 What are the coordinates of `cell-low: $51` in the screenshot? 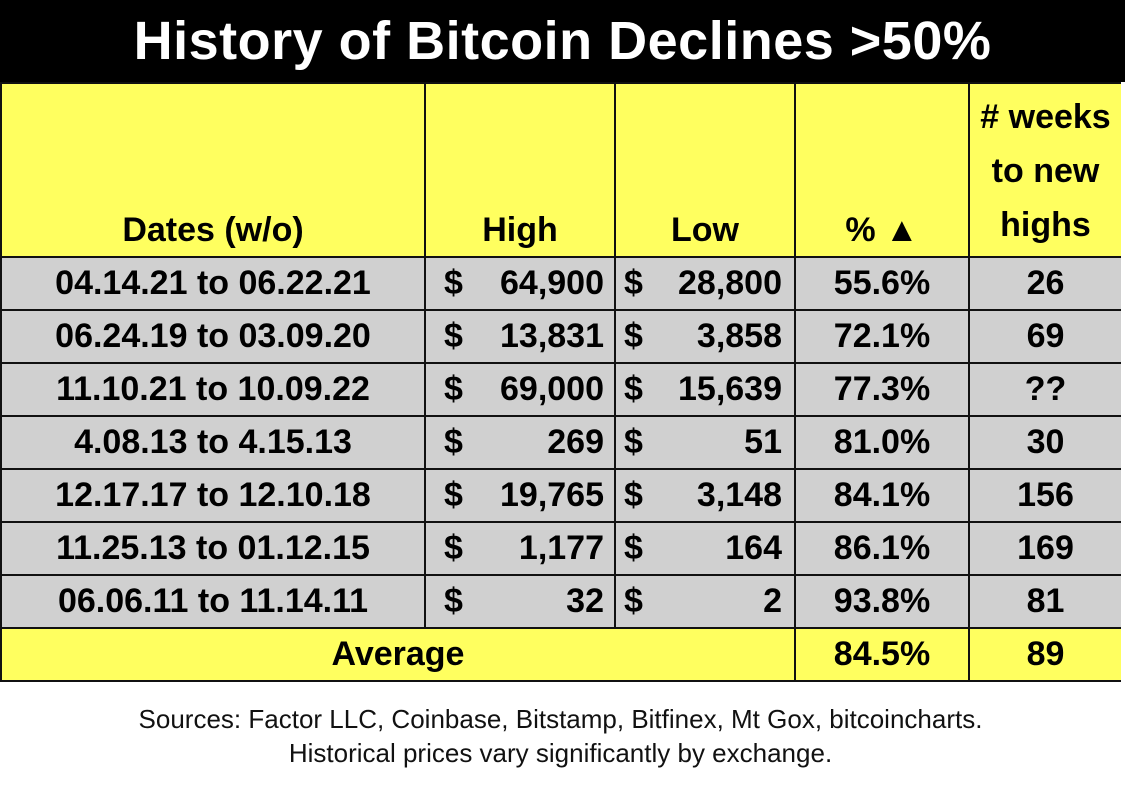 It's located at (705, 442).